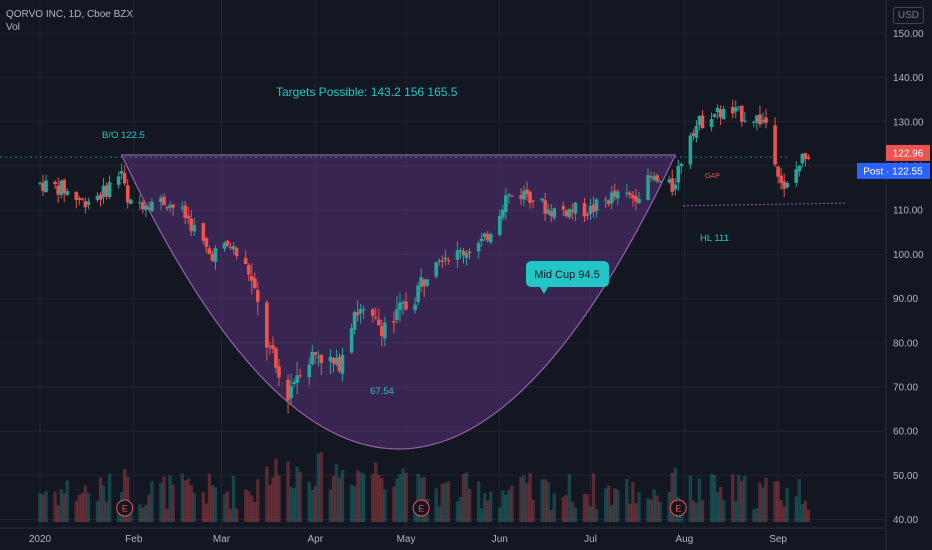  I want to click on time-axis-label: Feb, so click(134, 539).